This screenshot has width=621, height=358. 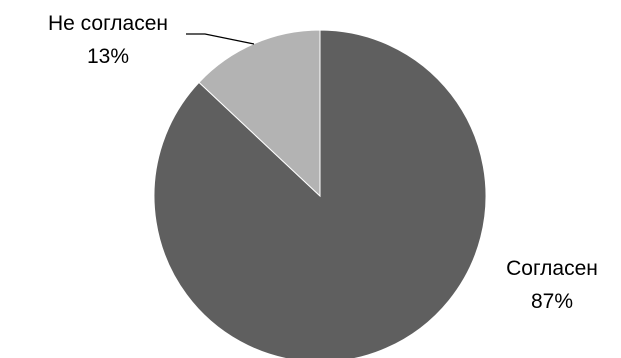 What do you see at coordinates (108, 56) in the screenshot?
I see `label-ne-soglasen-pct: 13%` at bounding box center [108, 56].